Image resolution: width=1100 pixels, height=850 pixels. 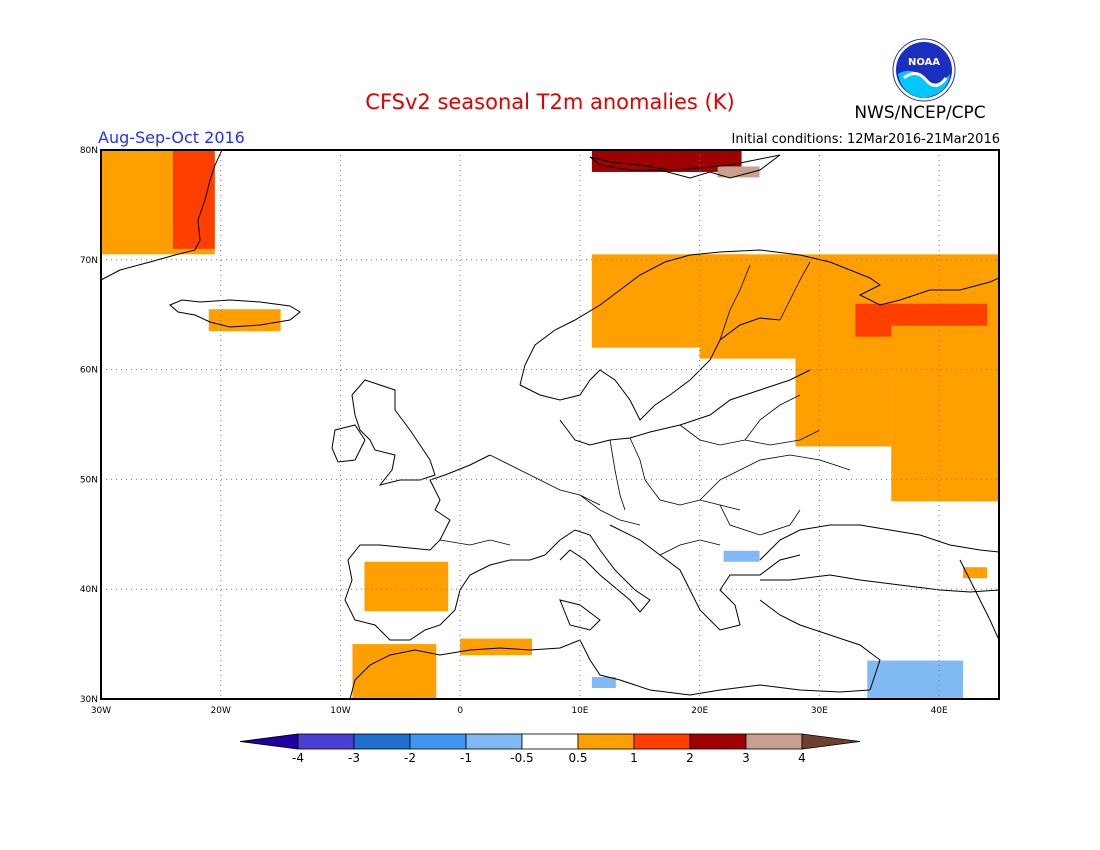 I want to click on lat-tick-label: 70N, so click(x=89, y=261).